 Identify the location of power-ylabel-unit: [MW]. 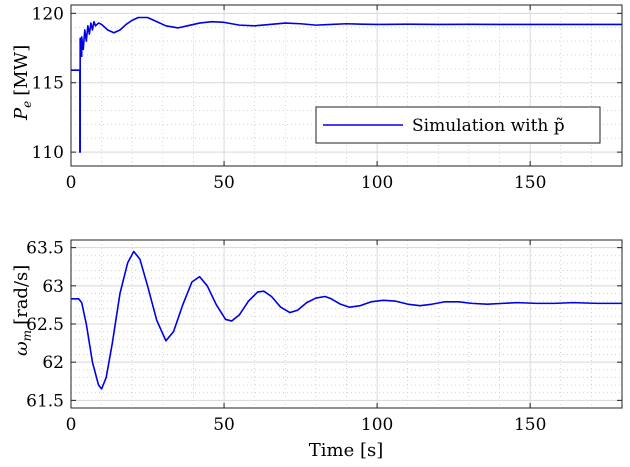
(21, 70).